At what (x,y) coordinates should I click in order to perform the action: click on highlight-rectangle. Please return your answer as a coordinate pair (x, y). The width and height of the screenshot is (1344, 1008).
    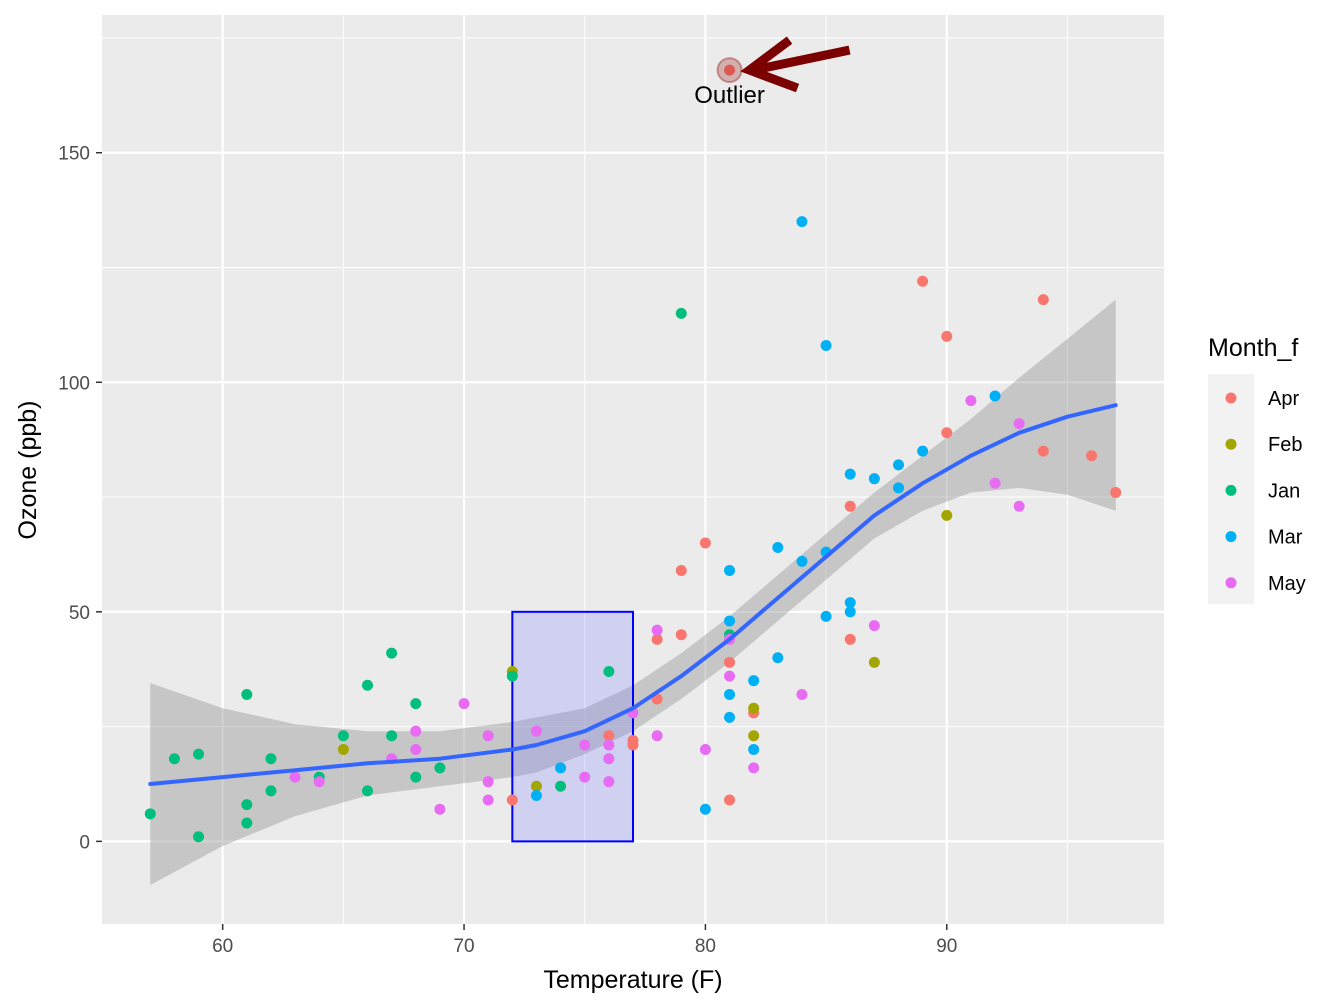
    Looking at the image, I should click on (572, 726).